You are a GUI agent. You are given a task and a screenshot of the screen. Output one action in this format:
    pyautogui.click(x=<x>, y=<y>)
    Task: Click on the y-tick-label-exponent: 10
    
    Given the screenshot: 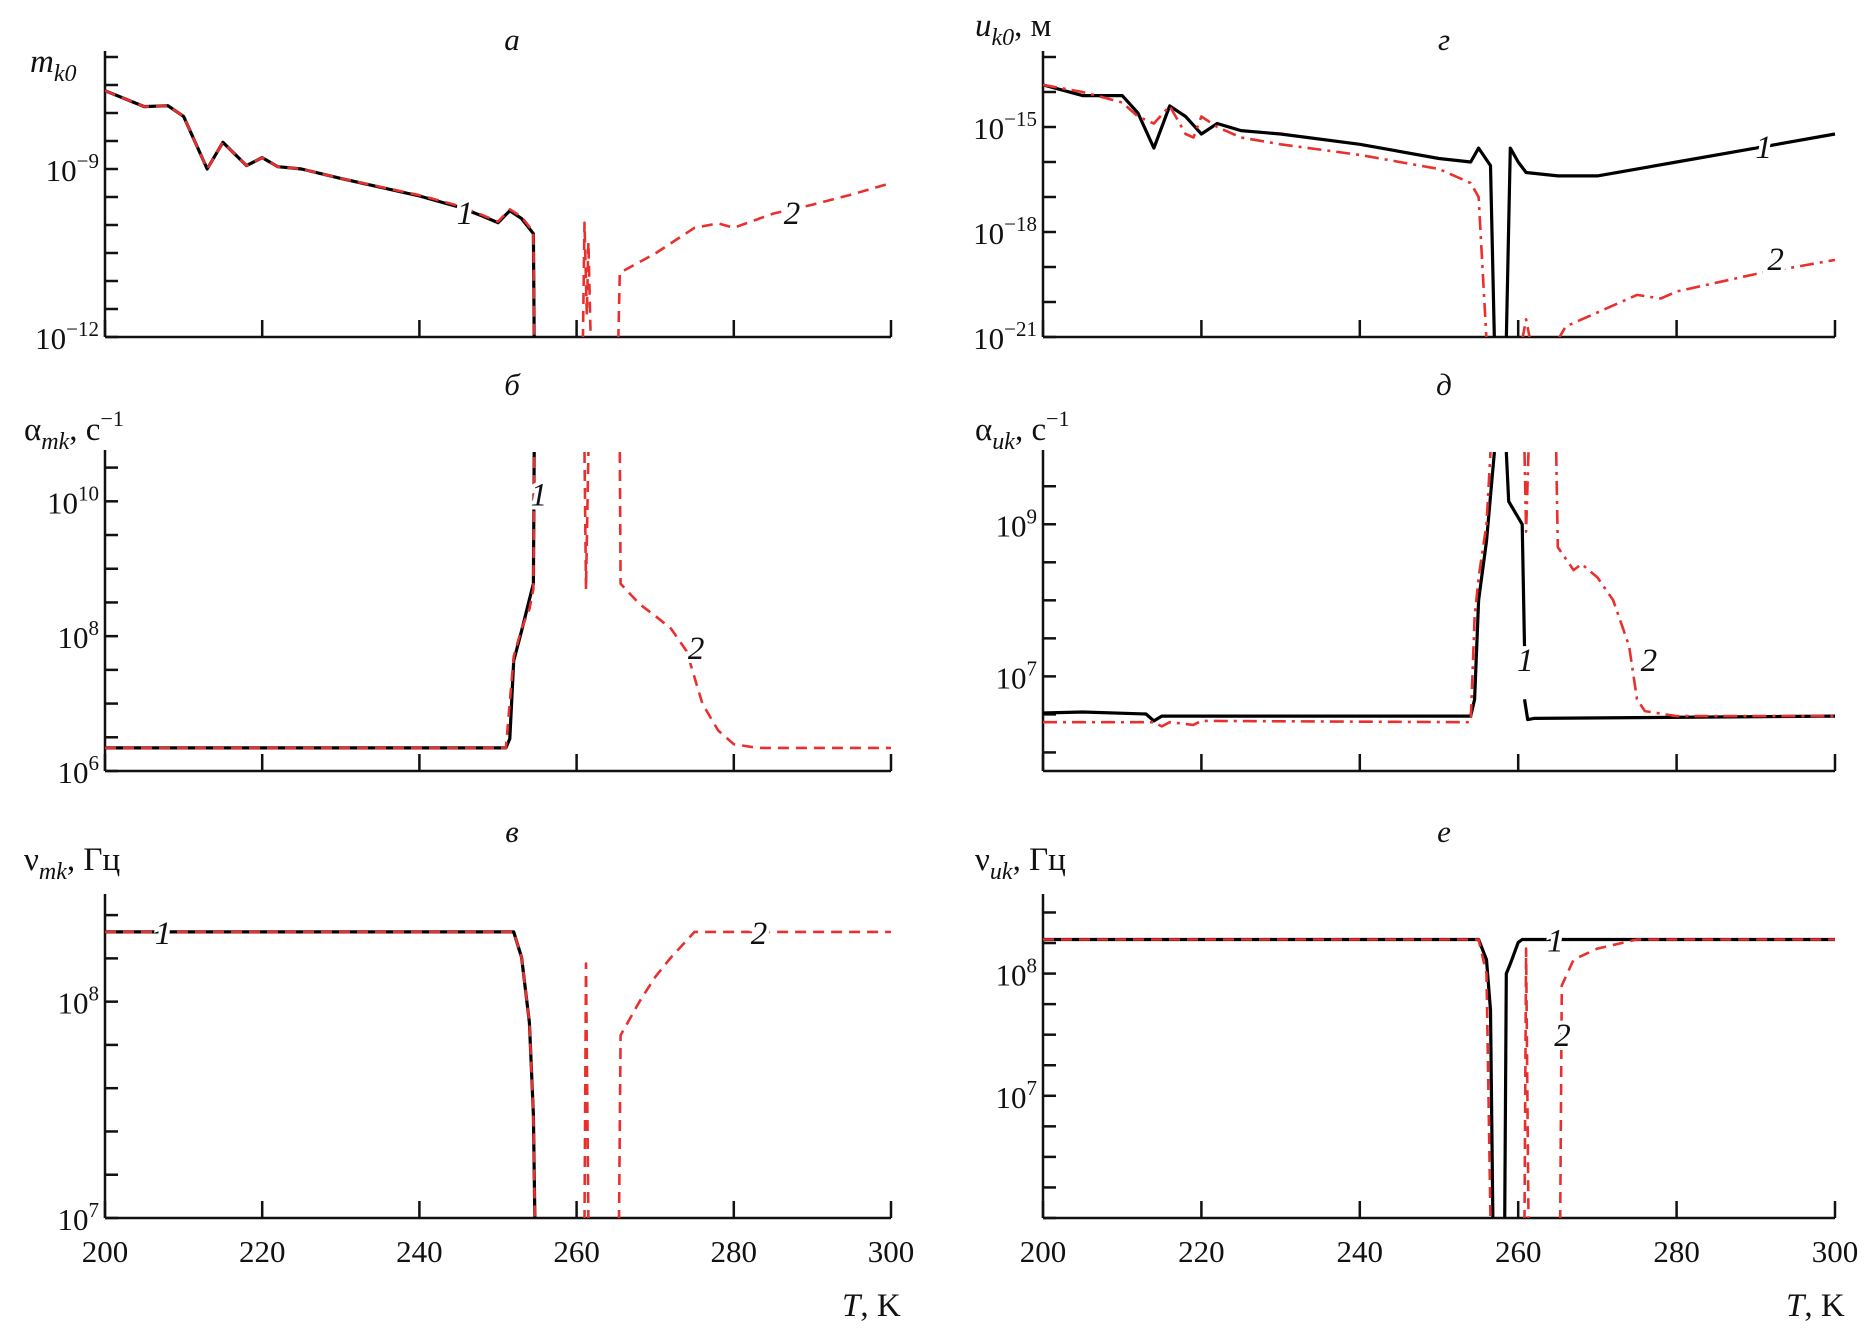 What is the action you would take?
    pyautogui.click(x=88, y=493)
    